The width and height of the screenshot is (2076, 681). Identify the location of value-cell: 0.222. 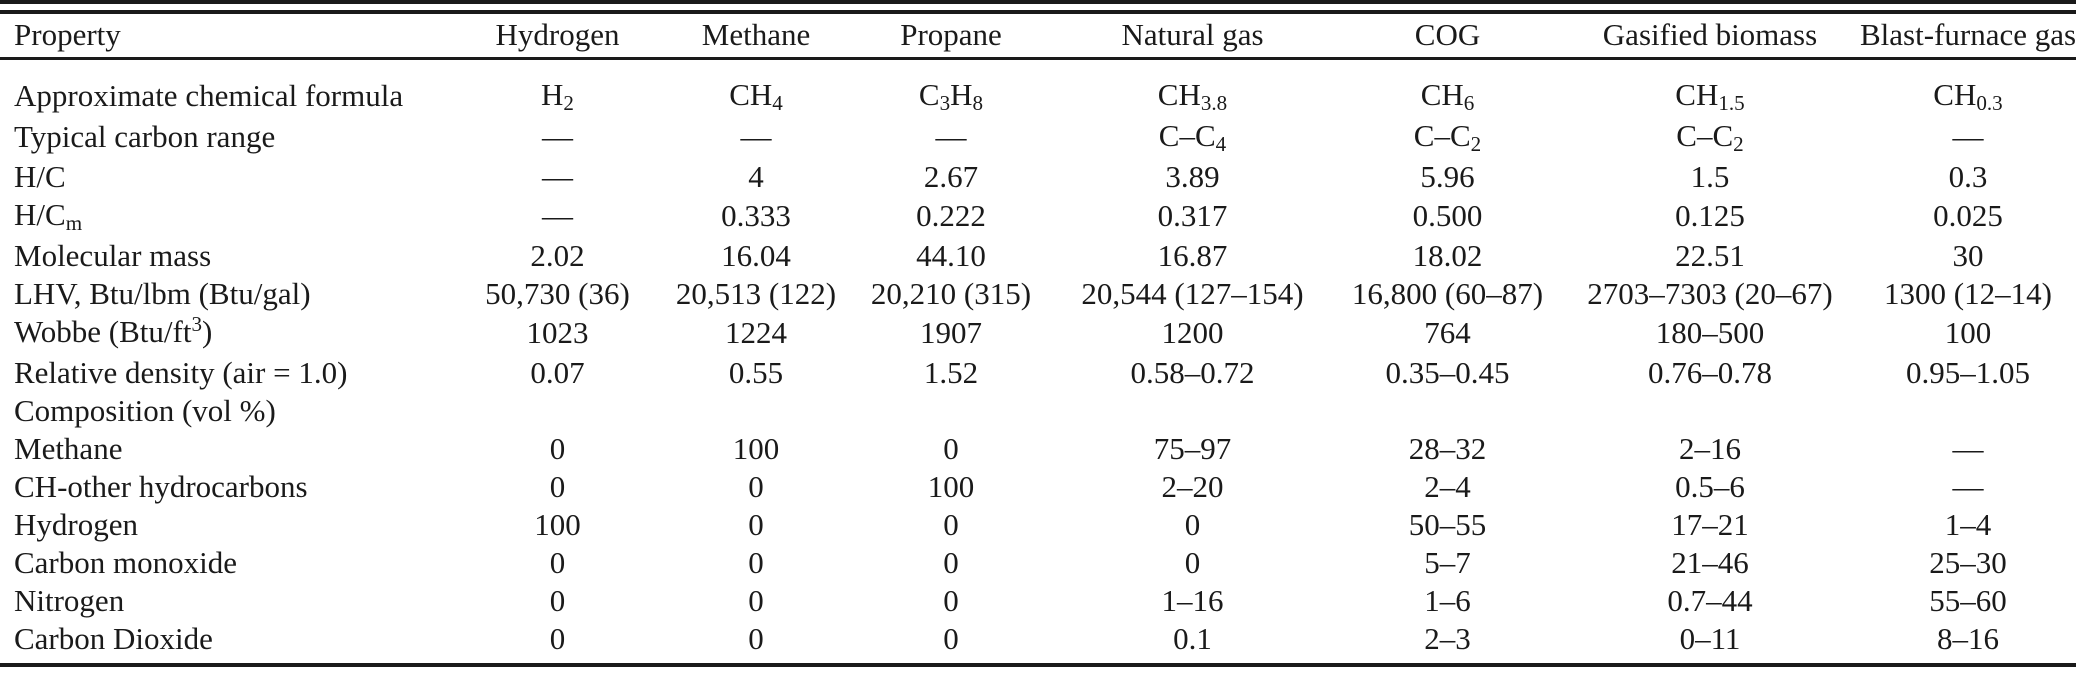
(951, 215).